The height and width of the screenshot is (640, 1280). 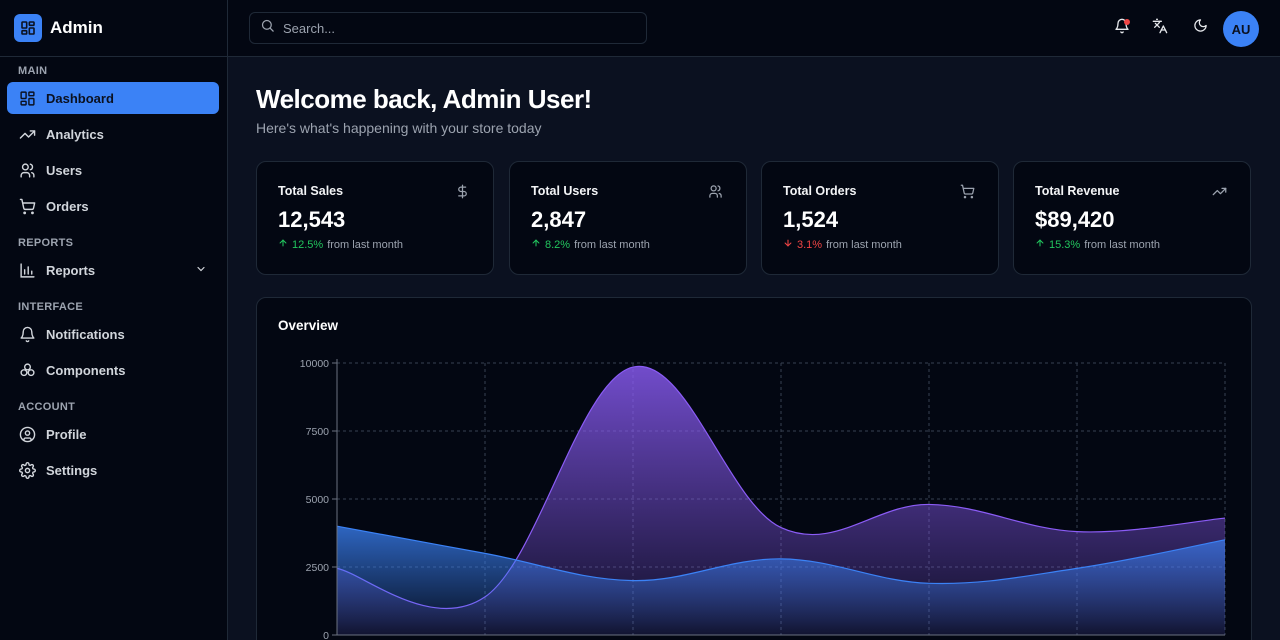 I want to click on stat-change-percent: 8.2%, so click(x=558, y=244).